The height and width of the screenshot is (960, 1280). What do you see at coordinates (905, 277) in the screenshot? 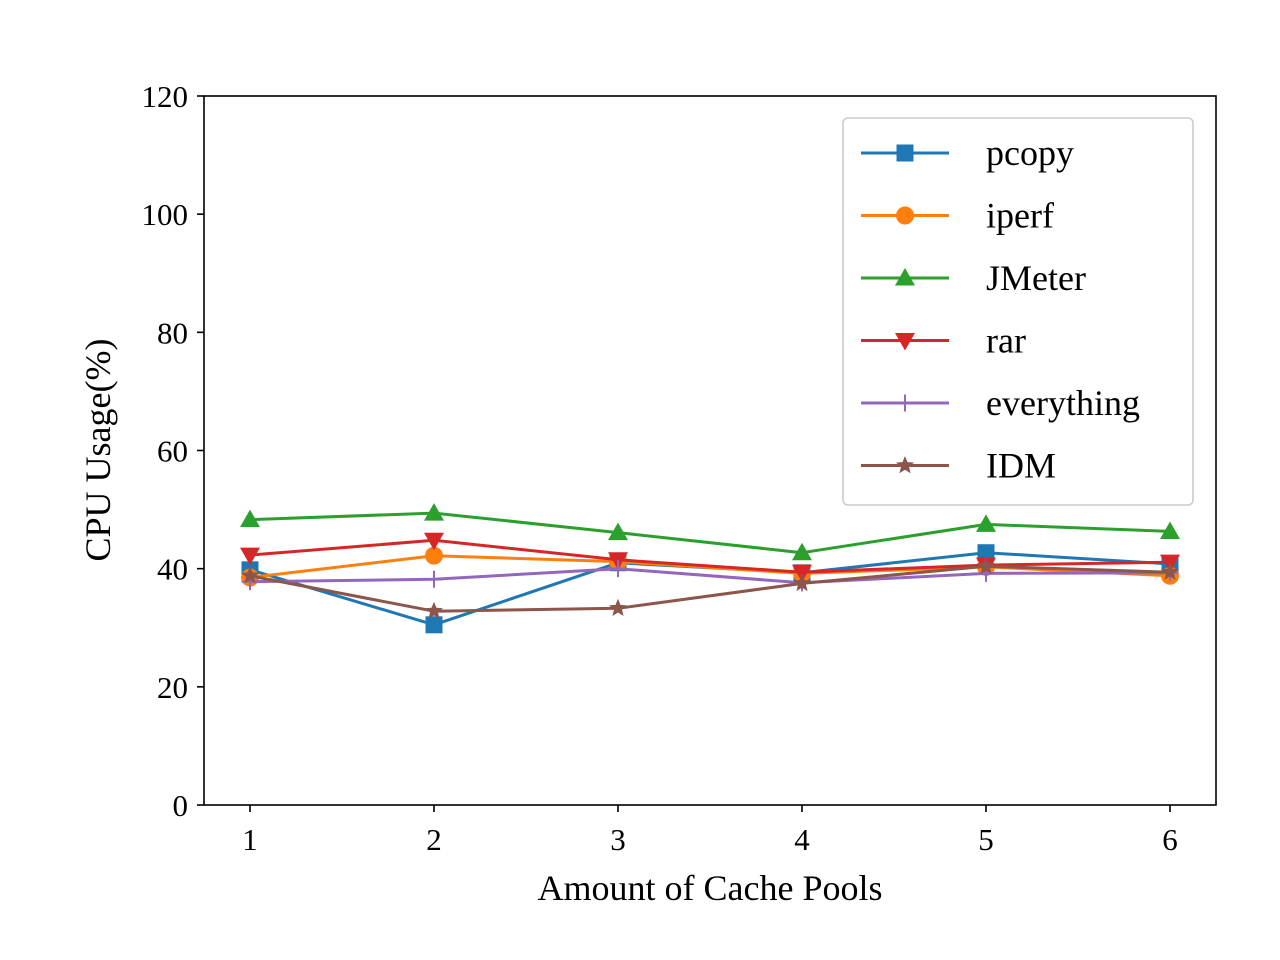
I see `legend-marker-jmeter` at bounding box center [905, 277].